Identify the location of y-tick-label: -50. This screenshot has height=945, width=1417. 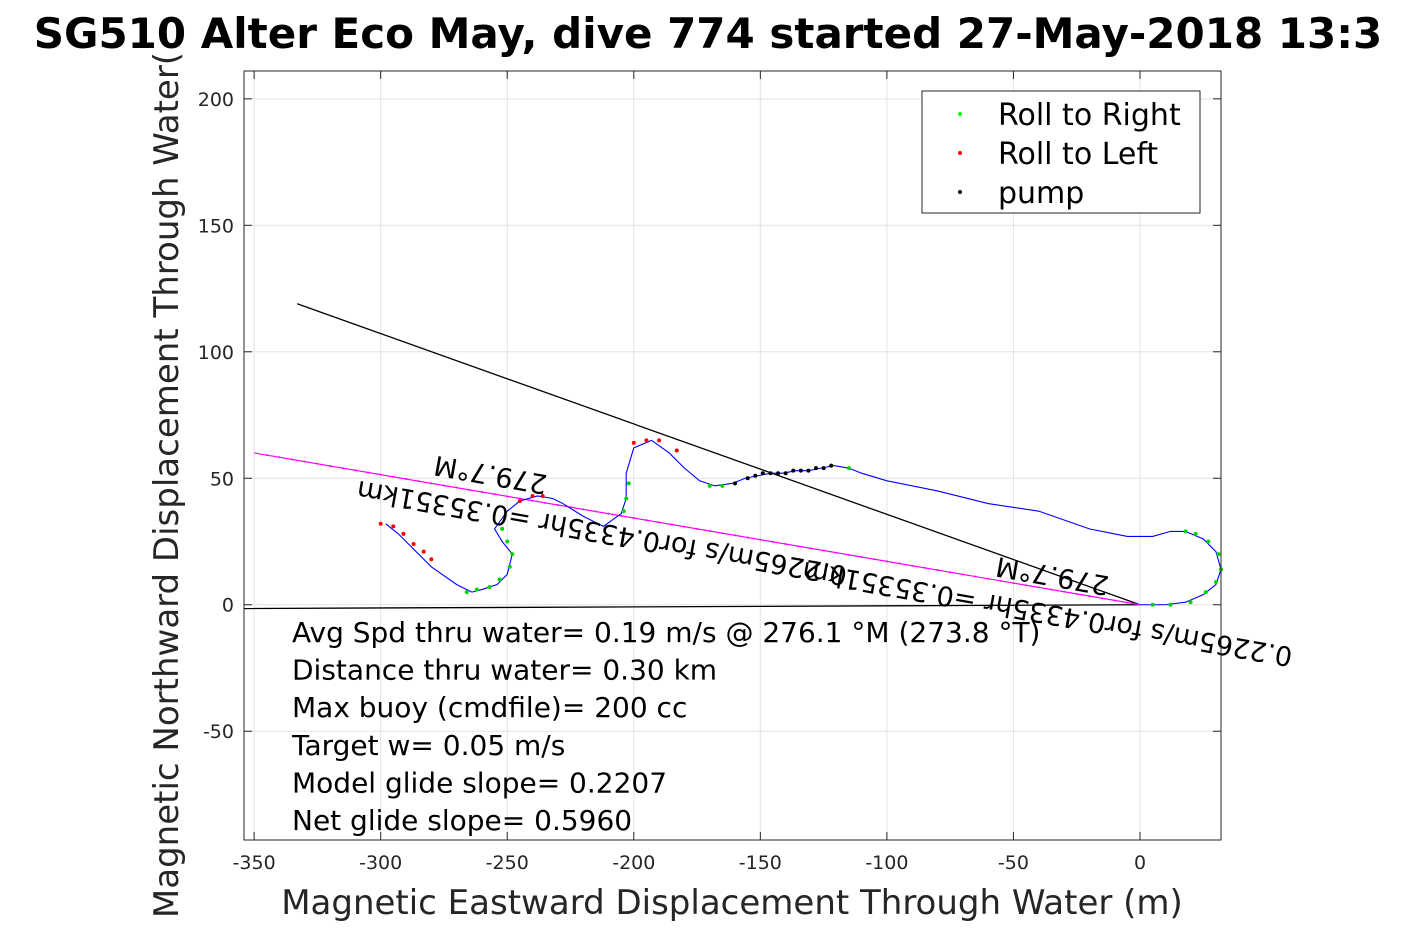
(218, 732).